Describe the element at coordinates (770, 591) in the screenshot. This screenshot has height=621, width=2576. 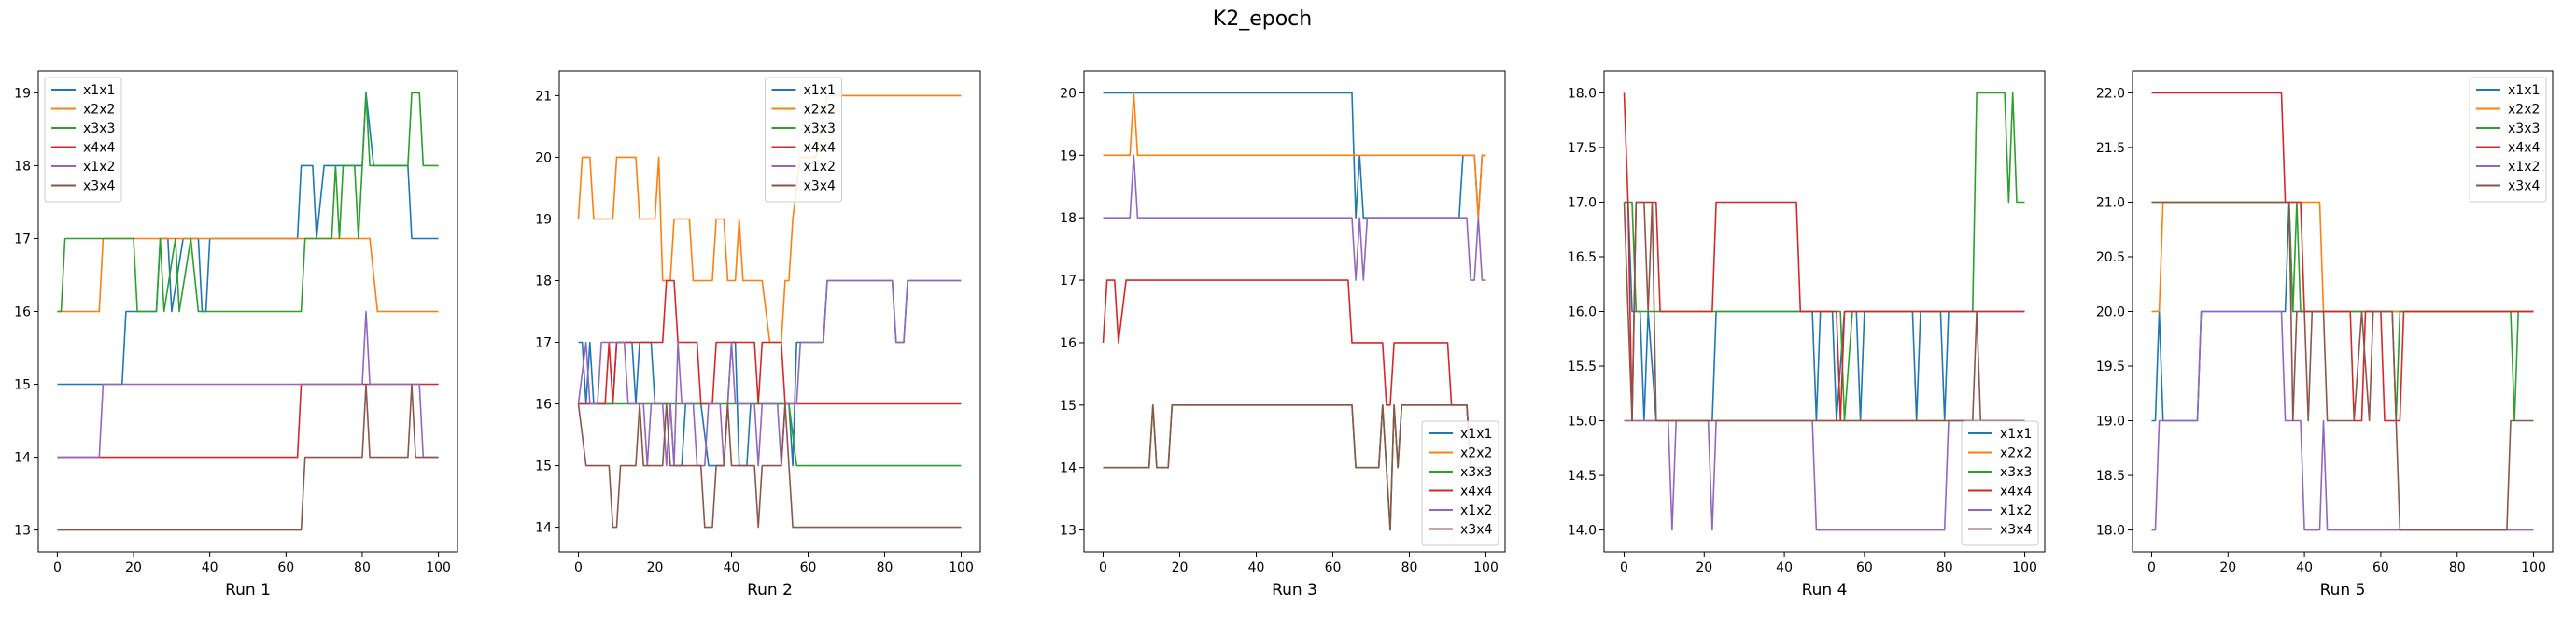
I see `x-axis-label: Run 2` at that location.